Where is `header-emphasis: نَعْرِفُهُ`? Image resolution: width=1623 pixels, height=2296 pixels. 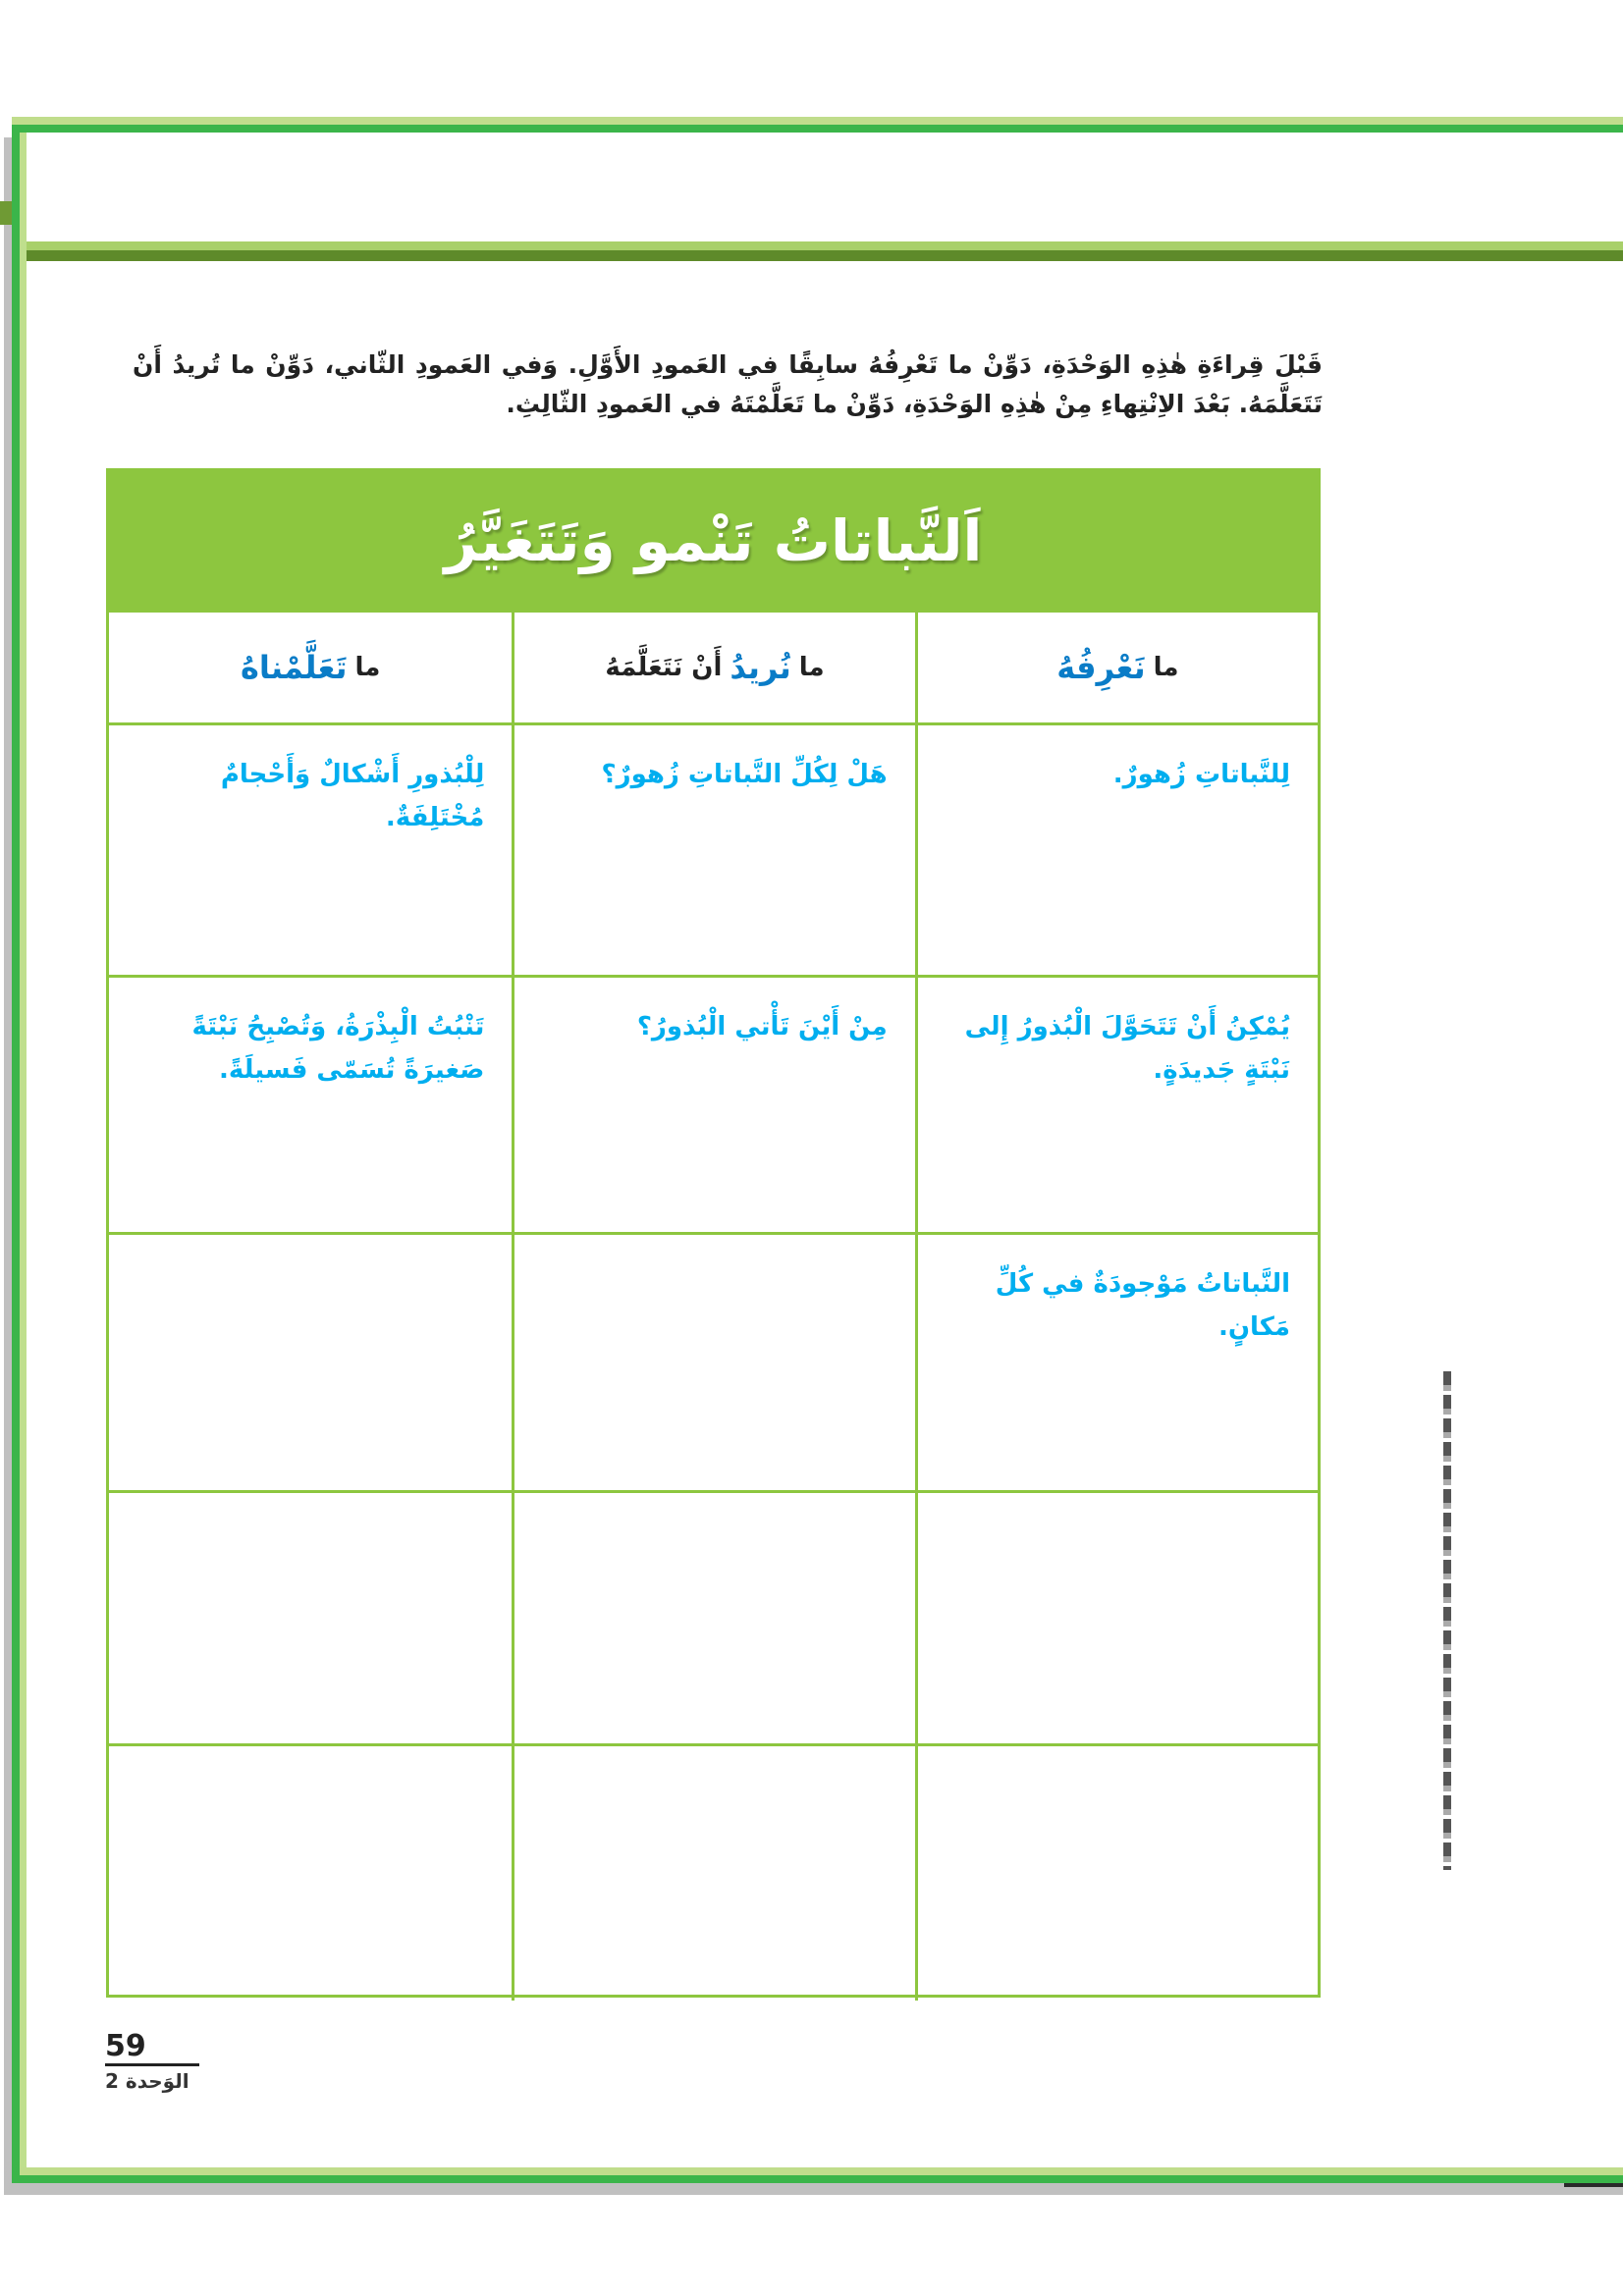 header-emphasis: نَعْرِفُهُ is located at coordinates (1101, 667).